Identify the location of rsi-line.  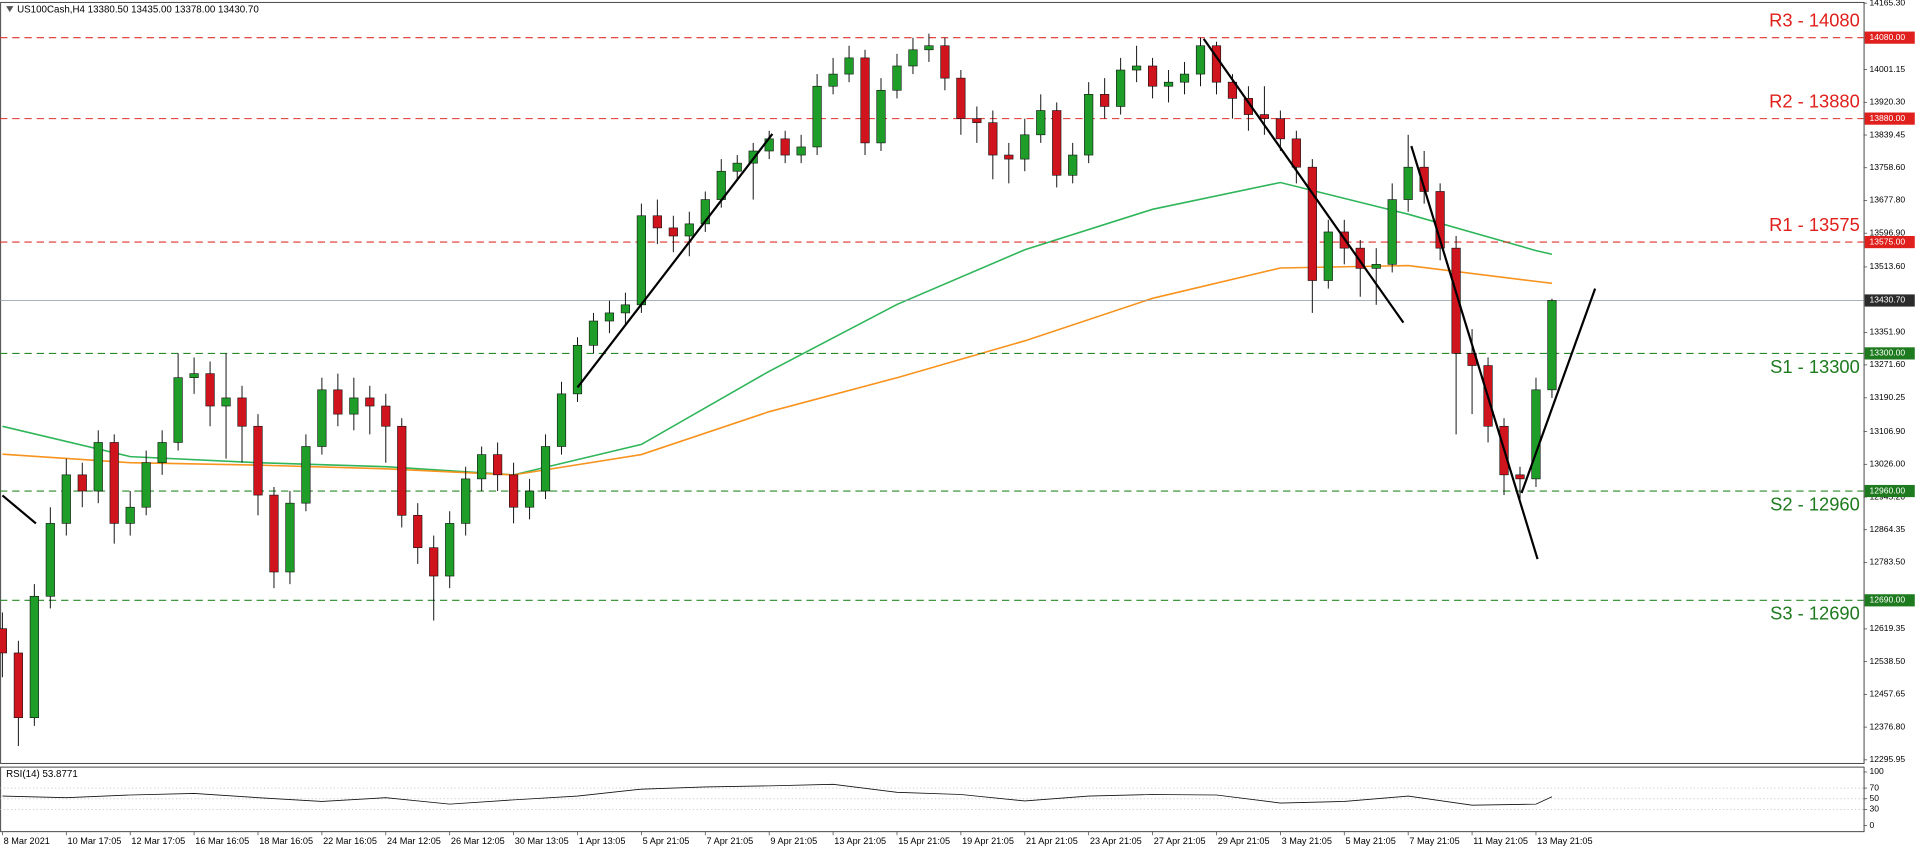
(777, 794).